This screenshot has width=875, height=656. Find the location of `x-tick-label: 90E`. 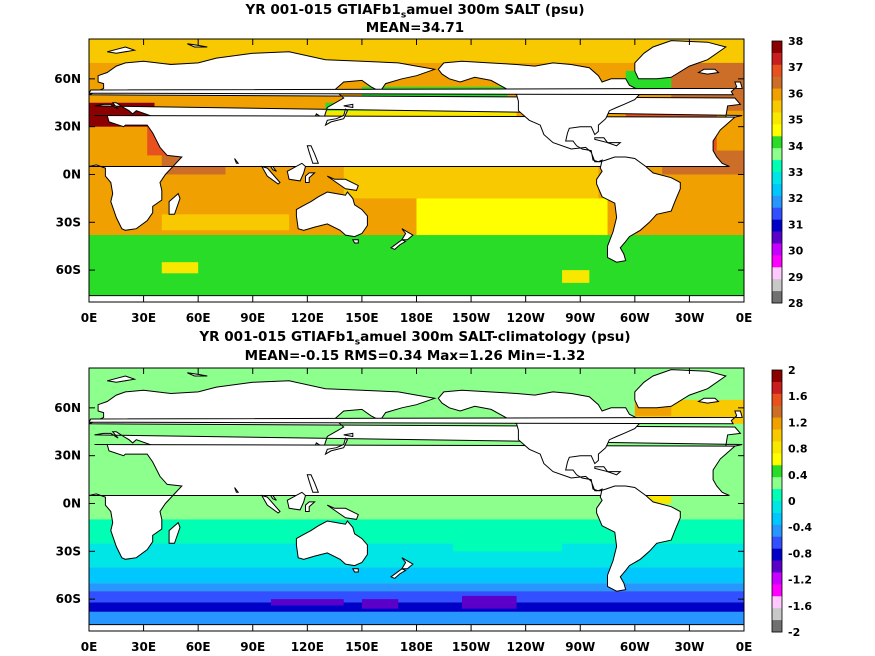

x-tick-label: 90E is located at coordinates (252, 318).